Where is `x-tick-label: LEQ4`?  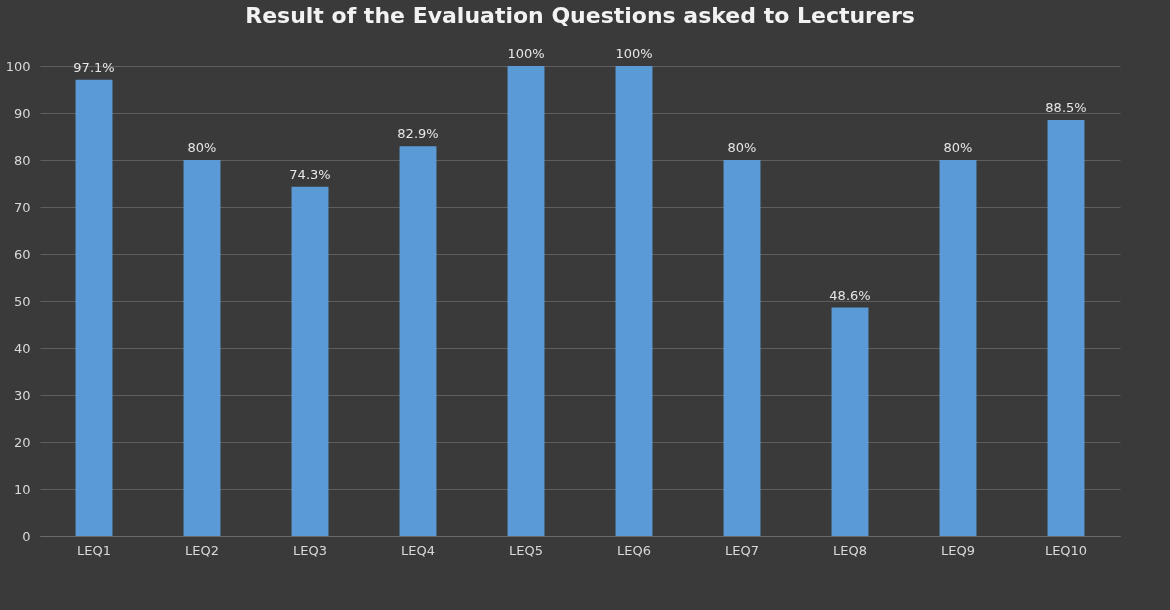 x-tick-label: LEQ4 is located at coordinates (418, 550).